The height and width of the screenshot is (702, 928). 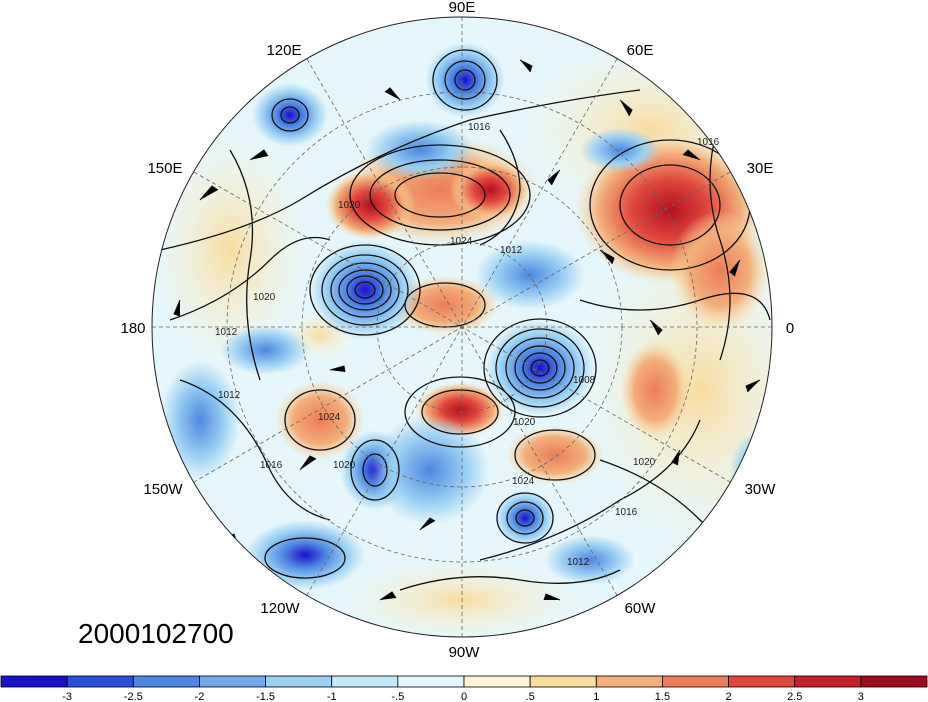 I want to click on colorbar-tick-label: -1, so click(x=332, y=696).